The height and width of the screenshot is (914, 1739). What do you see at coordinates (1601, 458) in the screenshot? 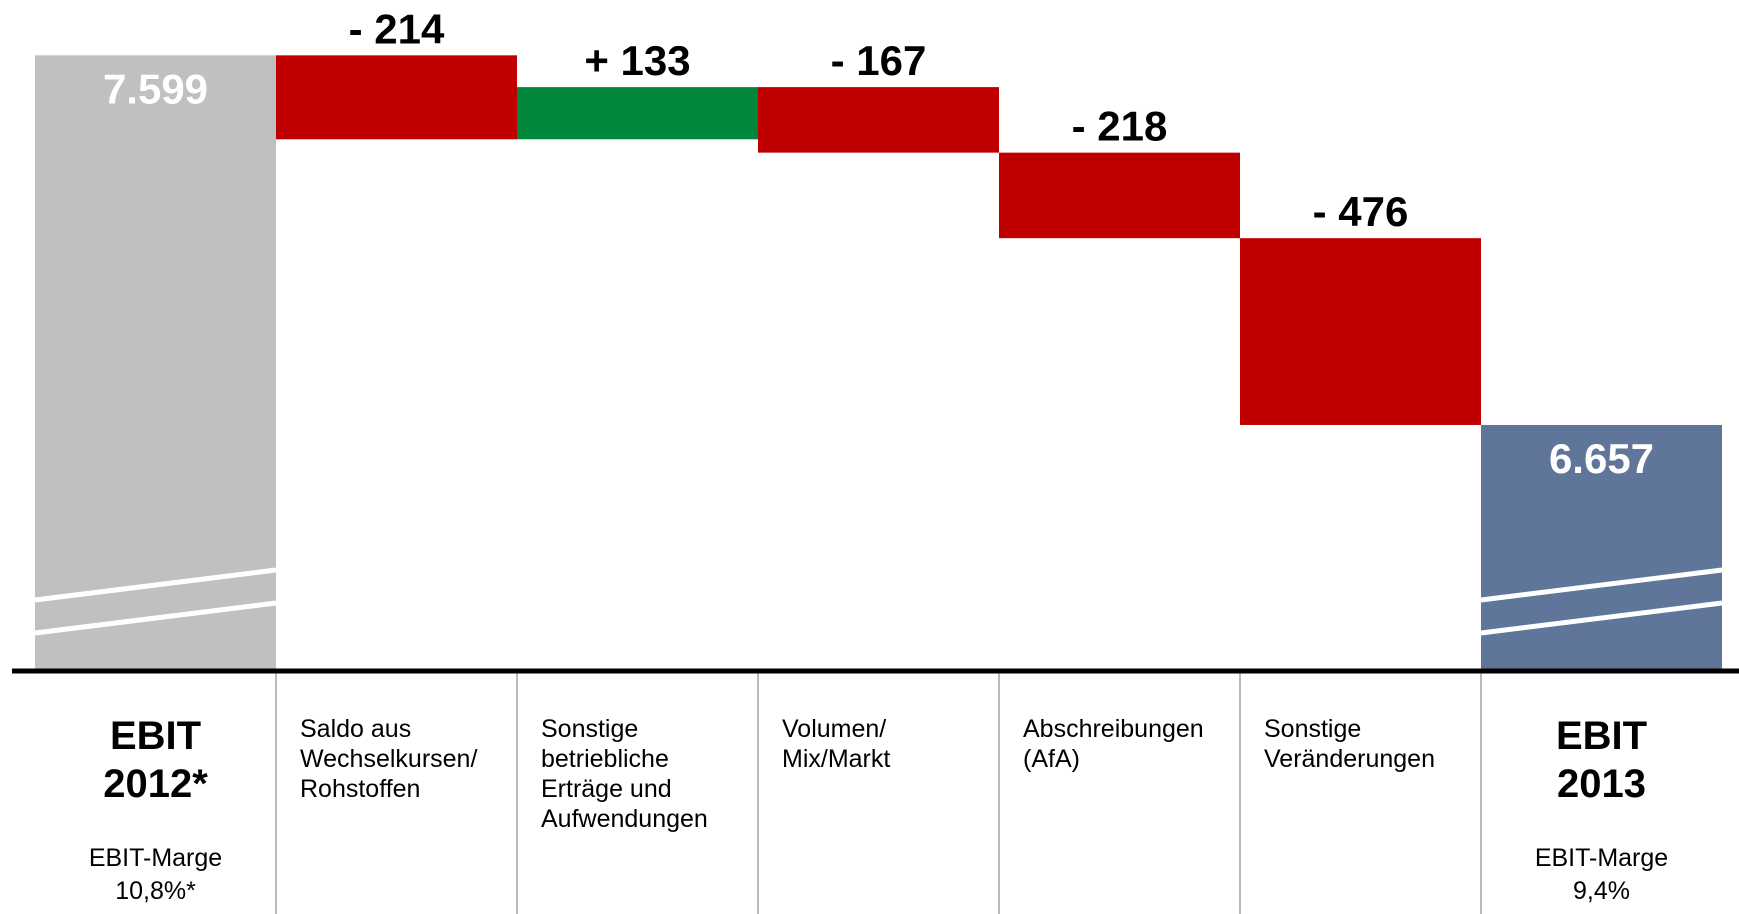
I see `value-label: 6.657` at bounding box center [1601, 458].